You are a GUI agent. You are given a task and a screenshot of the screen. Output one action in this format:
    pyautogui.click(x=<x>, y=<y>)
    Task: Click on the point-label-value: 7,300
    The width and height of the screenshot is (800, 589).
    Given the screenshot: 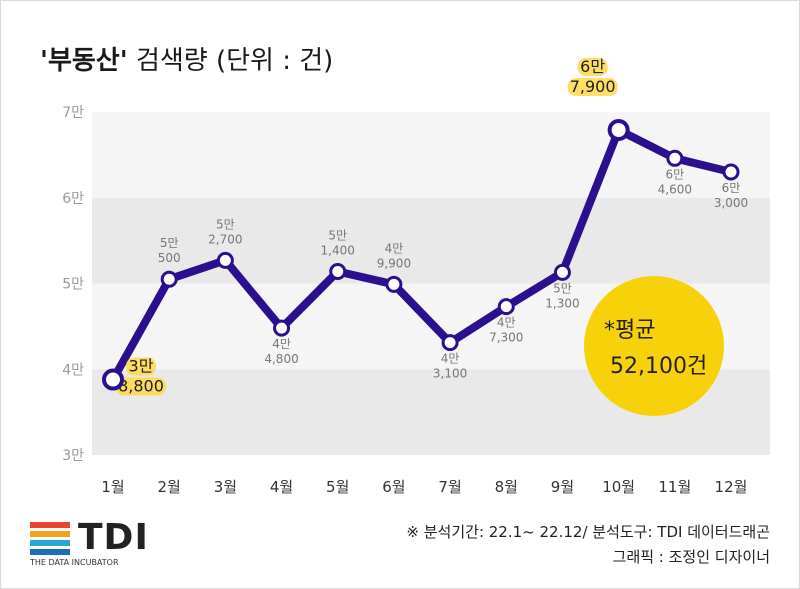 What is the action you would take?
    pyautogui.click(x=506, y=338)
    